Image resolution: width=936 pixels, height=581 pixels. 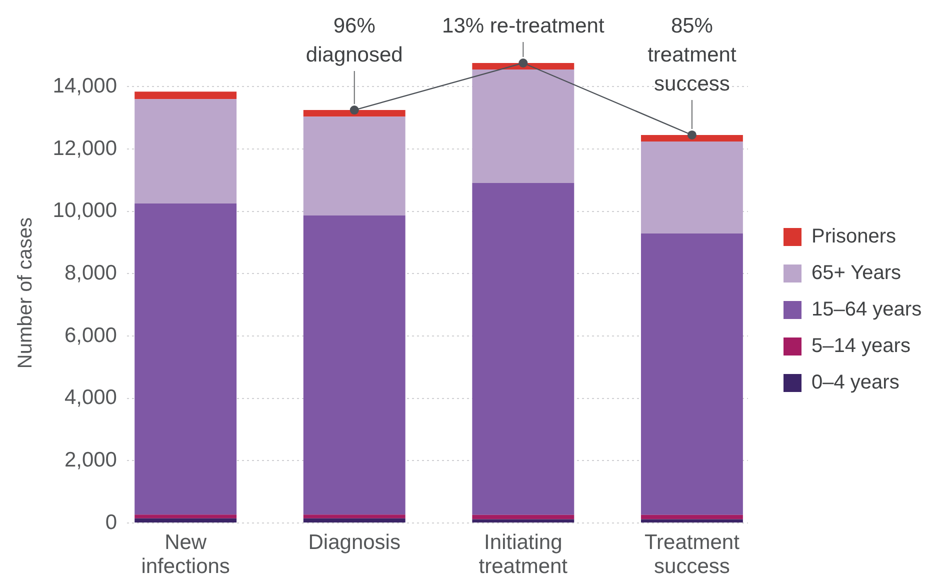 I want to click on annotation: 13% re-treatment, so click(x=523, y=26).